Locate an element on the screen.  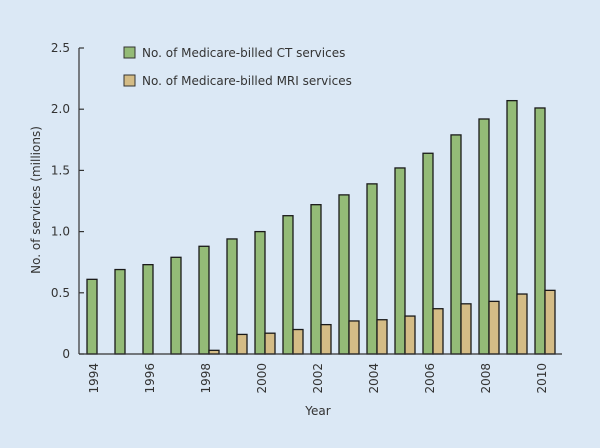
ct-bar-2006 is located at coordinates (428, 253).